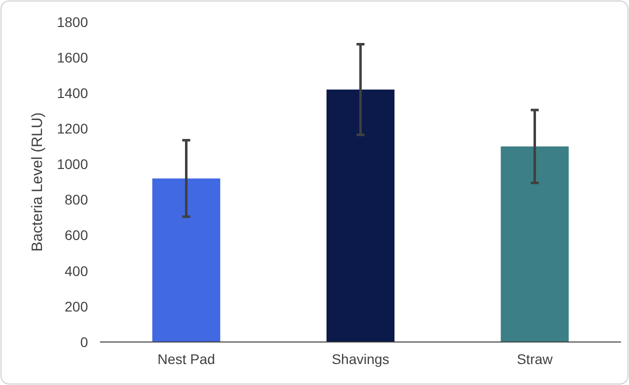 The image size is (629, 385). I want to click on y-tick-label: 1600, so click(72, 57).